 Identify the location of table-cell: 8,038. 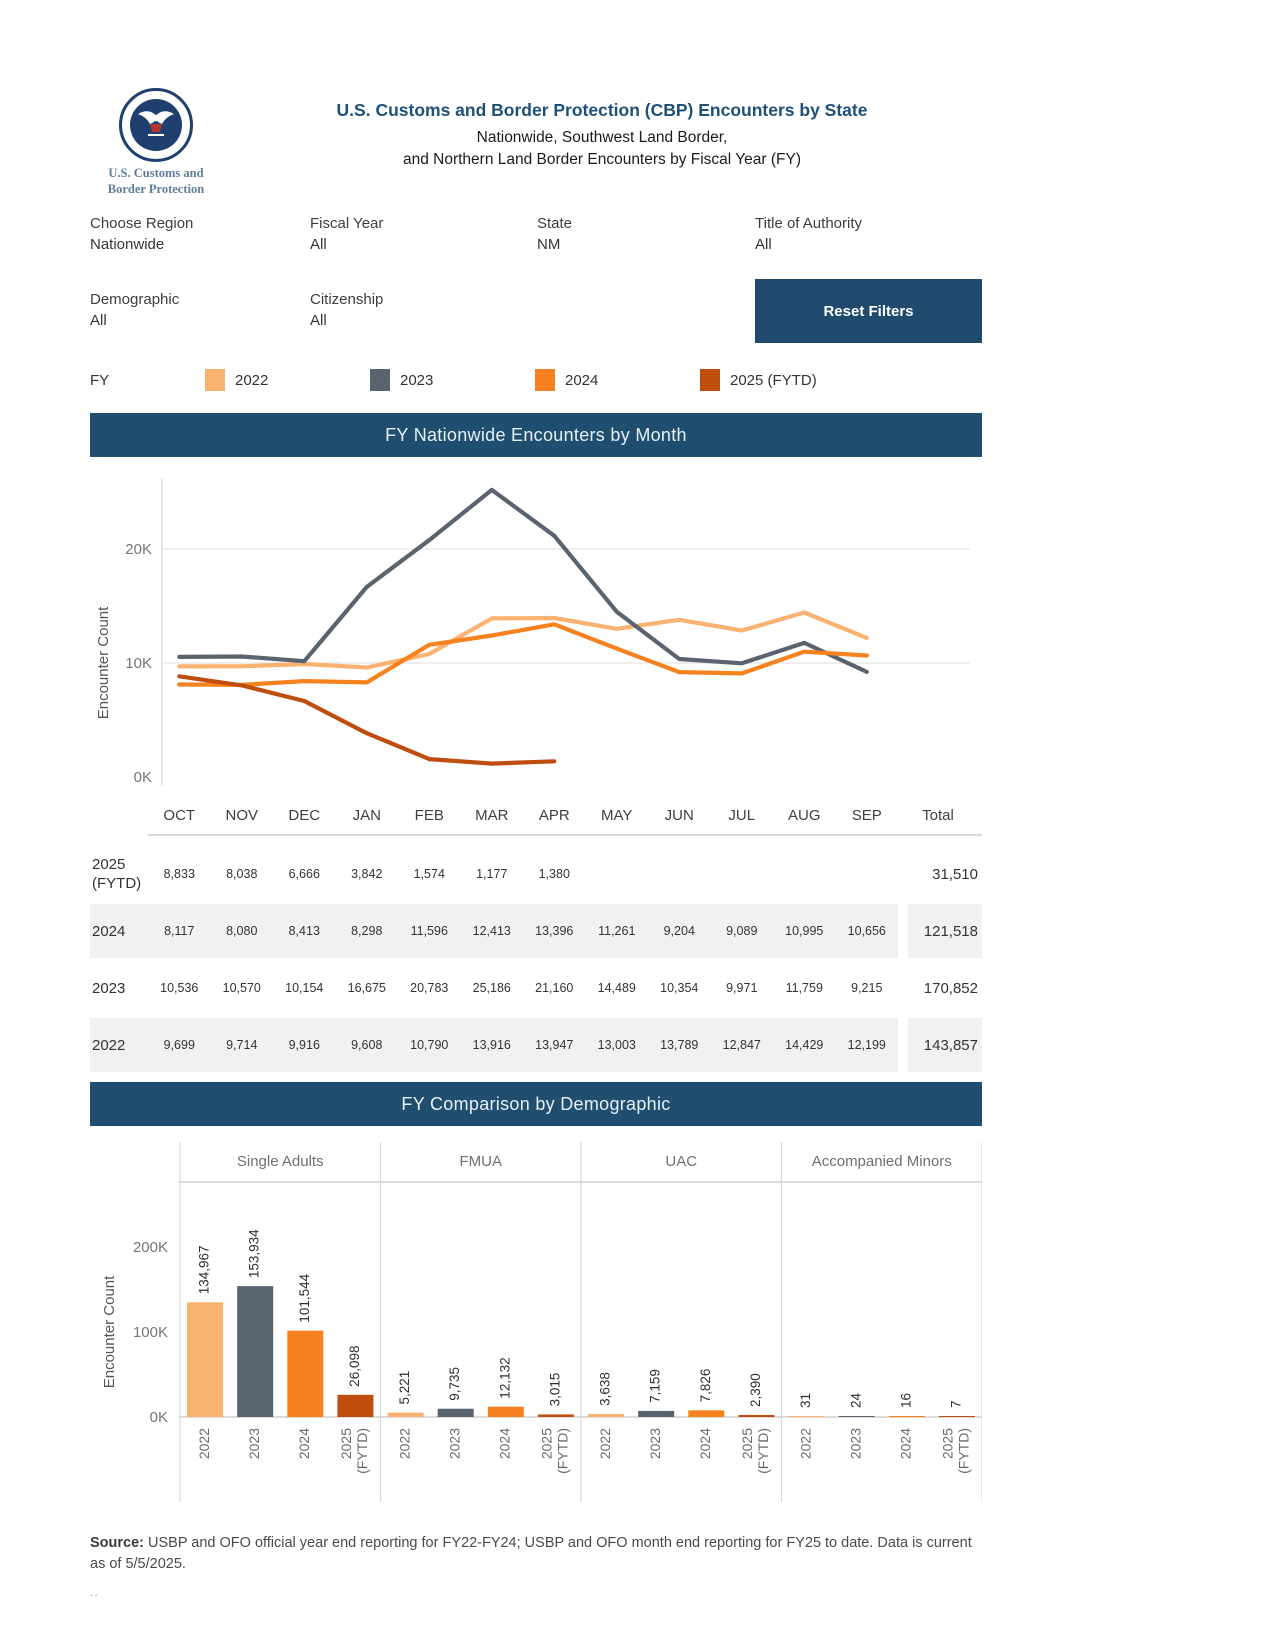
(242, 874).